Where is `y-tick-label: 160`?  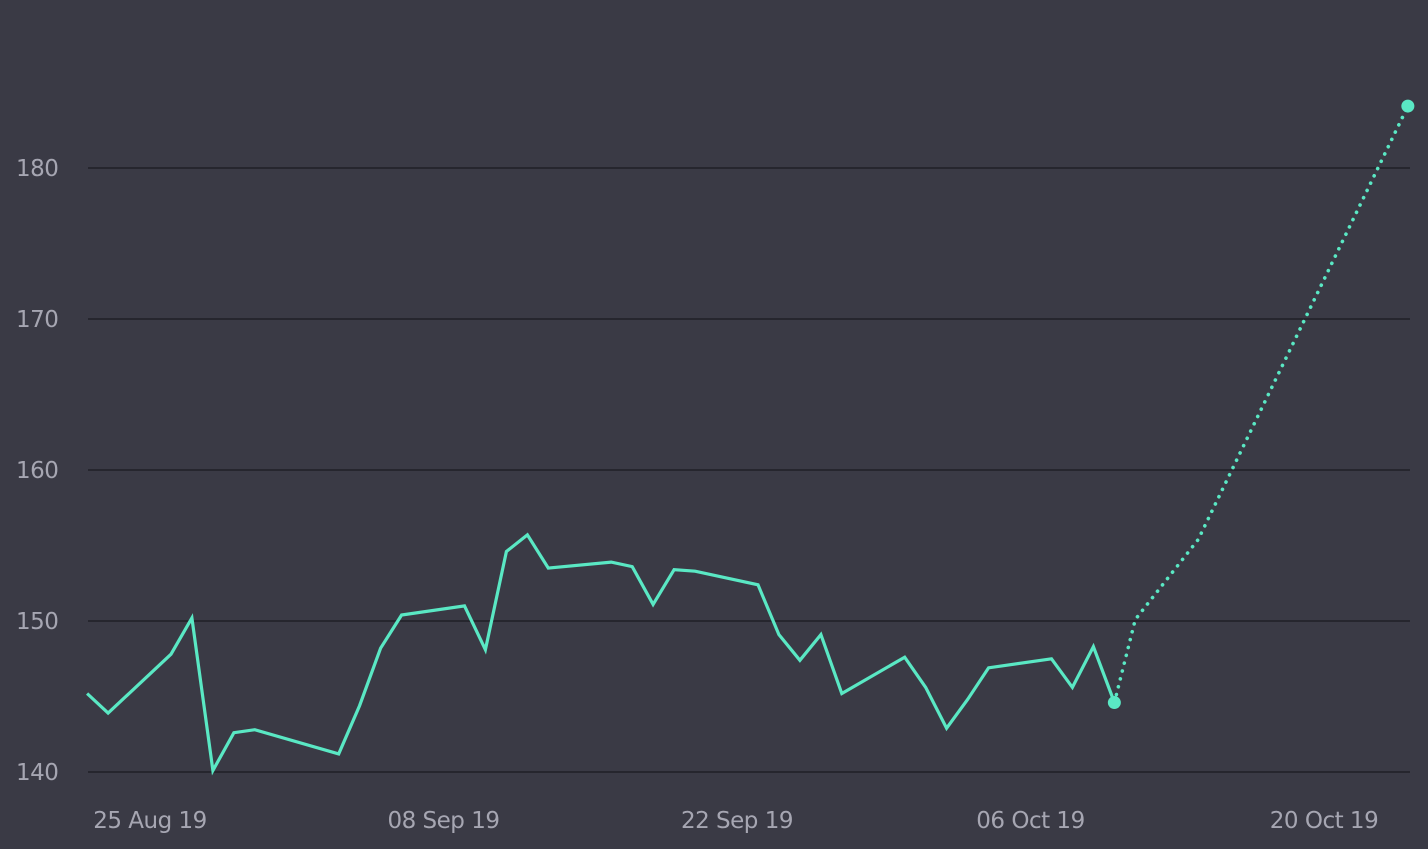 y-tick-label: 160 is located at coordinates (37, 471).